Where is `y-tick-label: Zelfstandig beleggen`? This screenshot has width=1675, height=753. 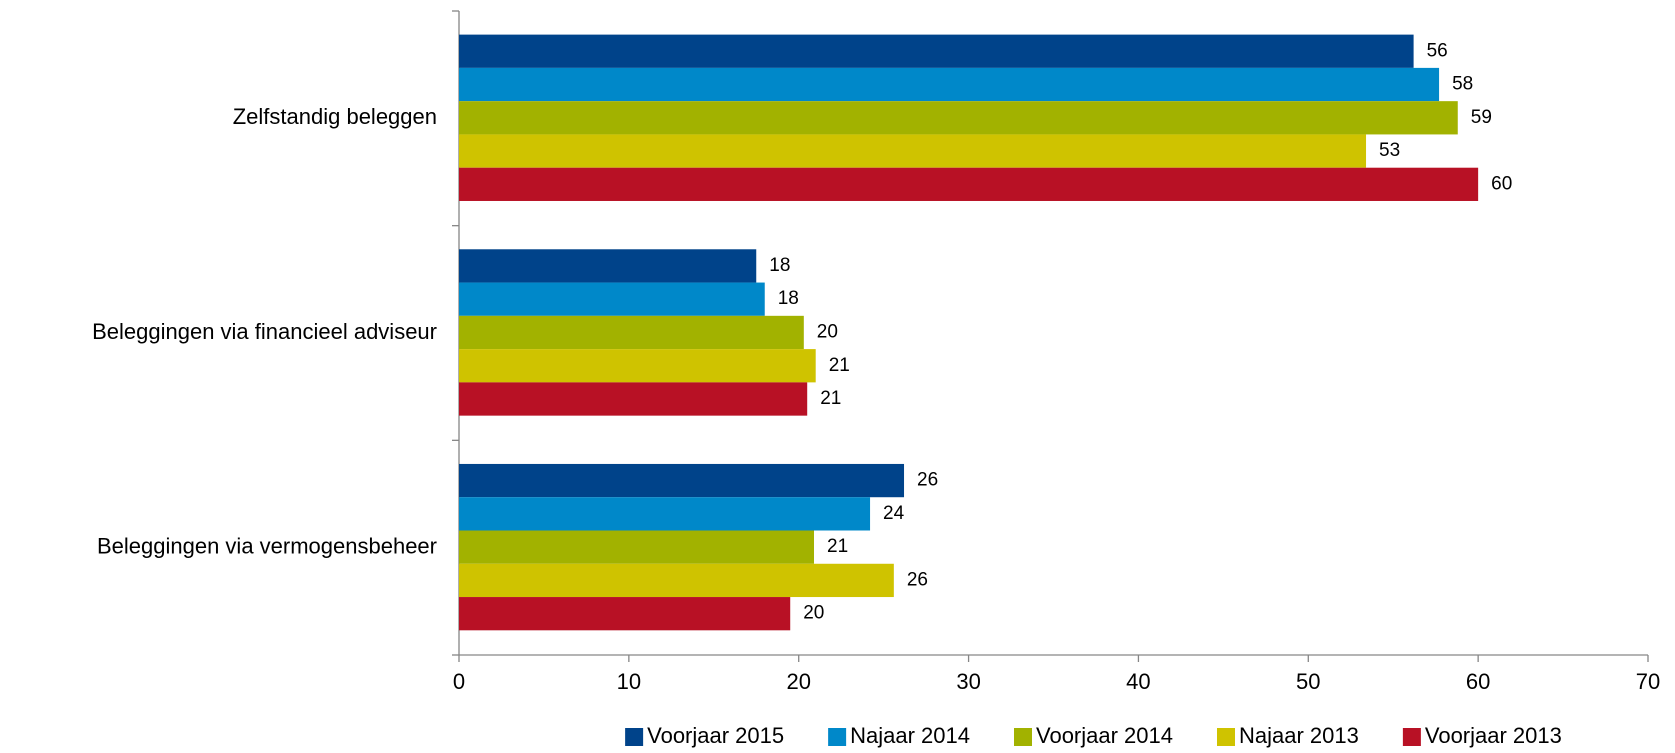 y-tick-label: Zelfstandig beleggen is located at coordinates (335, 116).